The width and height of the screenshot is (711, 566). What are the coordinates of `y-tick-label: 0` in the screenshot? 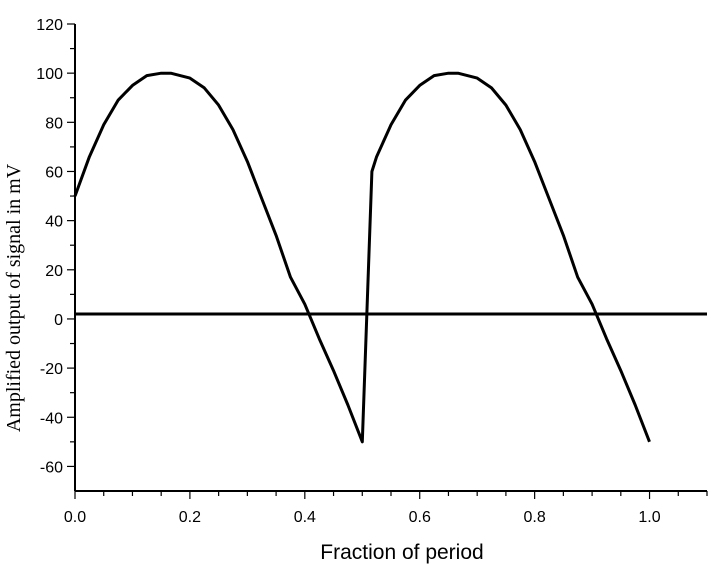 It's located at (58, 320).